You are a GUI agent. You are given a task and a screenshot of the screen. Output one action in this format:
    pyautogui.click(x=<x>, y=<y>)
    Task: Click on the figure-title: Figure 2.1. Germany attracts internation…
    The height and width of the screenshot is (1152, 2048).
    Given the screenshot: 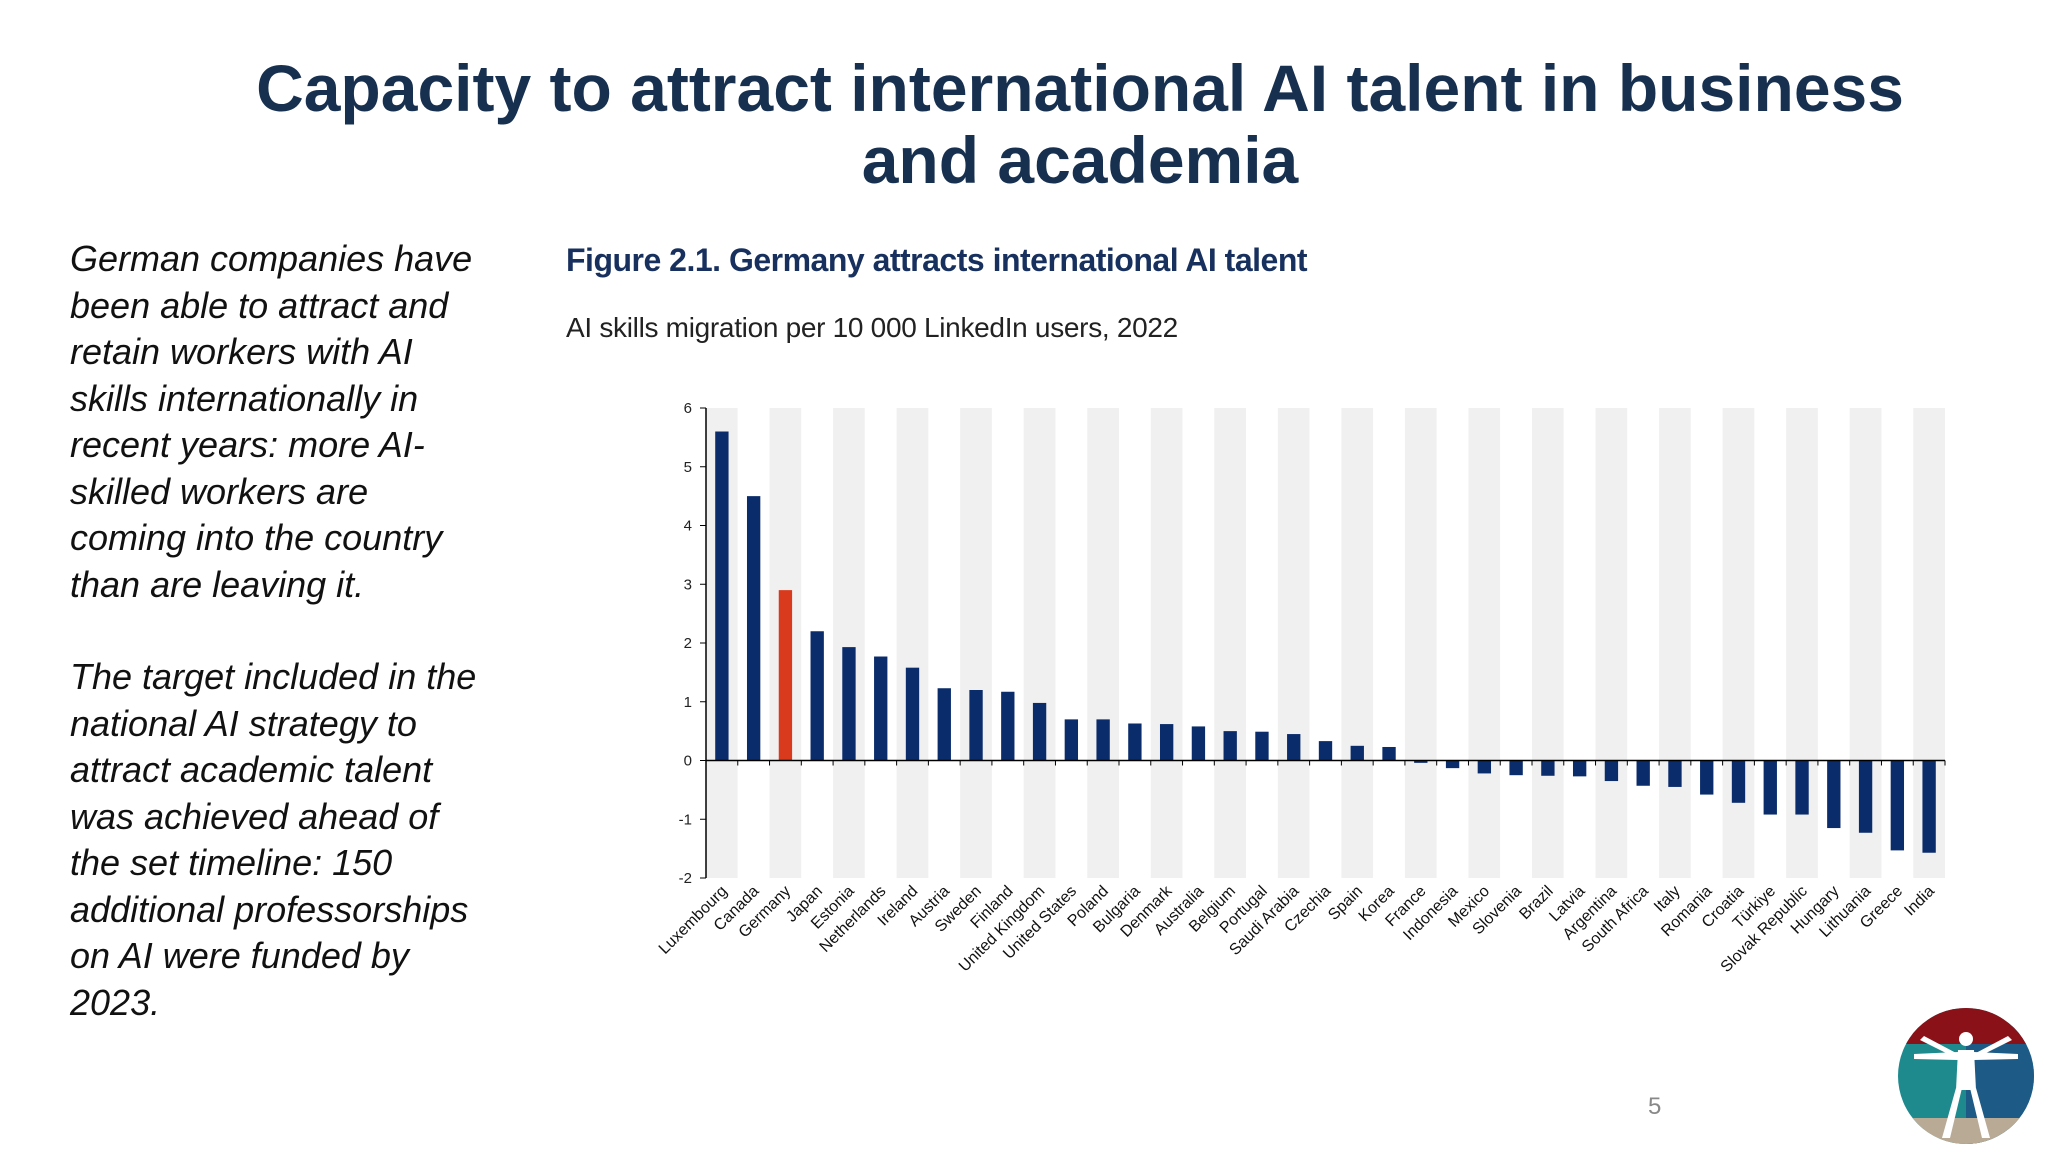 What is the action you would take?
    pyautogui.click(x=937, y=260)
    